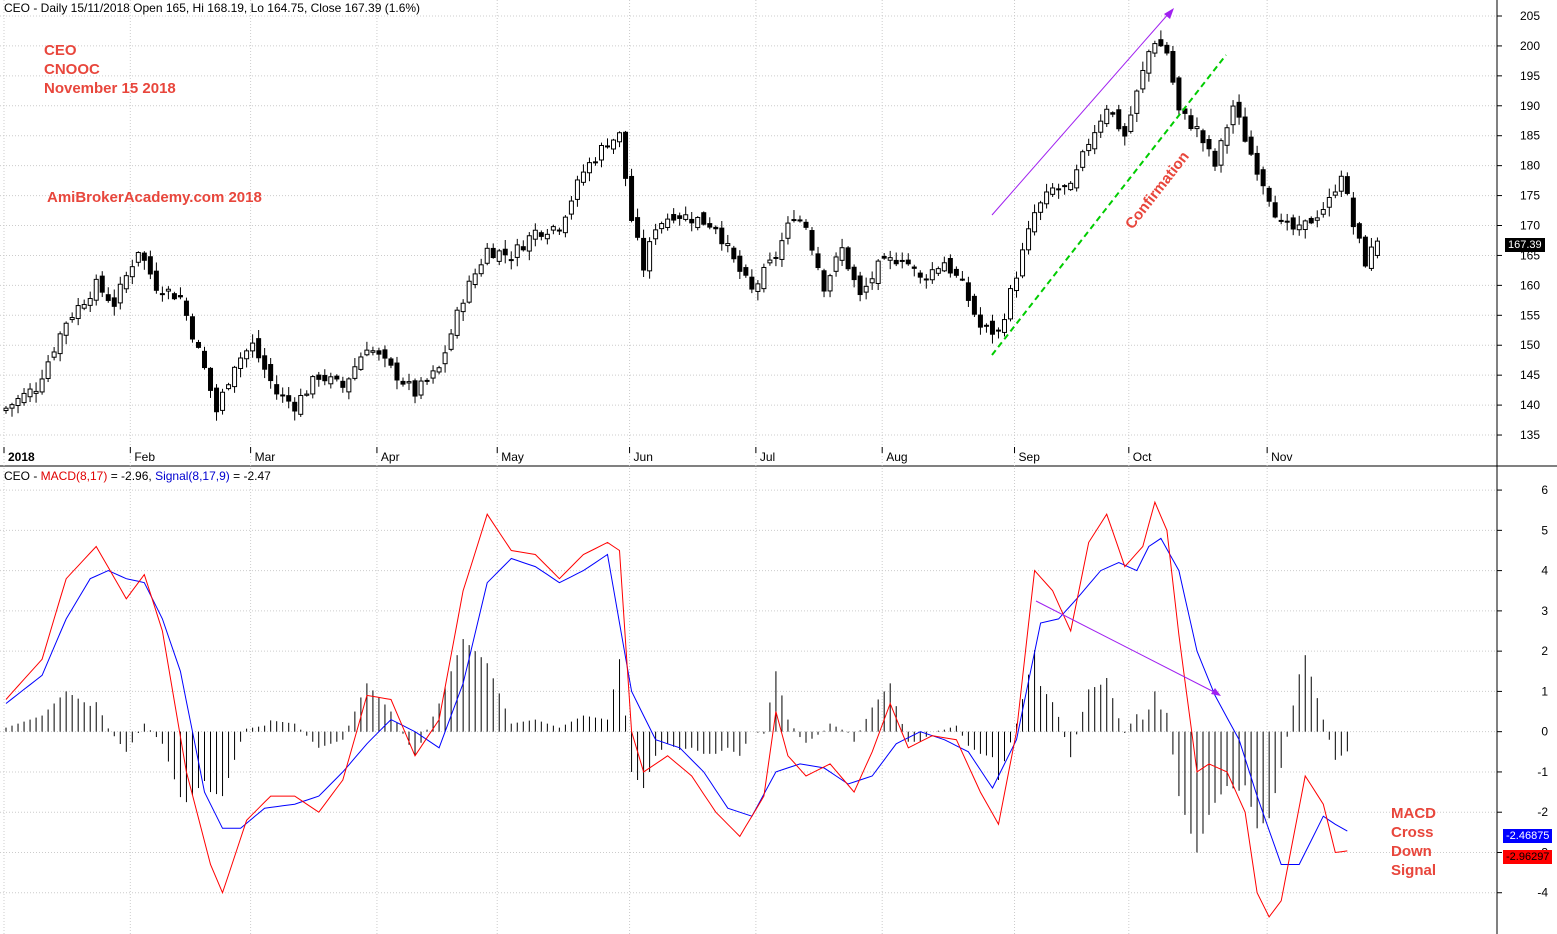  What do you see at coordinates (1081, 113) in the screenshot?
I see `trend-arrow` at bounding box center [1081, 113].